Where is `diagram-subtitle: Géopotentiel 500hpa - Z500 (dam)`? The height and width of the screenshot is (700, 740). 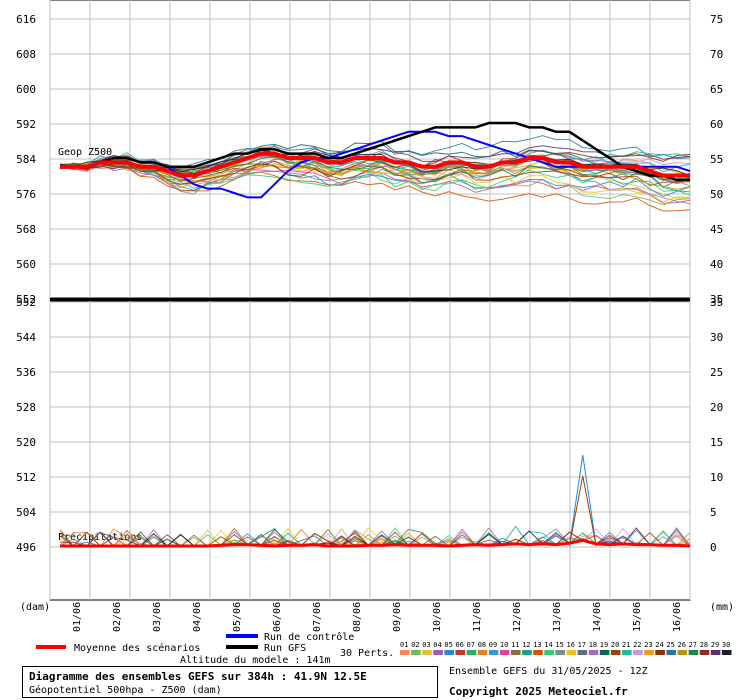 diagram-subtitle: Géopotentiel 500hpa - Z500 (dam) is located at coordinates (125, 690).